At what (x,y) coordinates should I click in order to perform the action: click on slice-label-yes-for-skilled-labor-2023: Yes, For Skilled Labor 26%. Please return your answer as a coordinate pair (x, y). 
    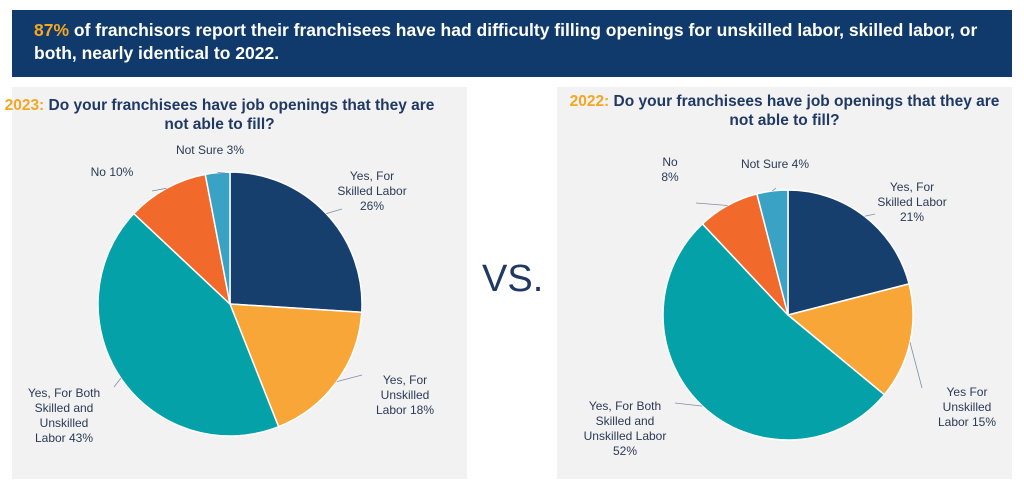
    Looking at the image, I should click on (371, 191).